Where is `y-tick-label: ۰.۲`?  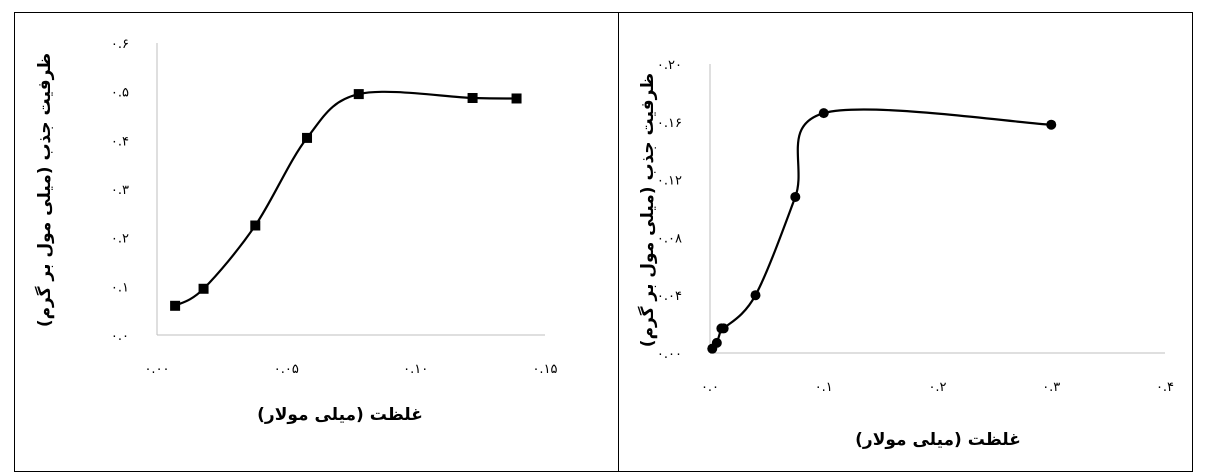
y-tick-label: ۰.۲ is located at coordinates (120, 239).